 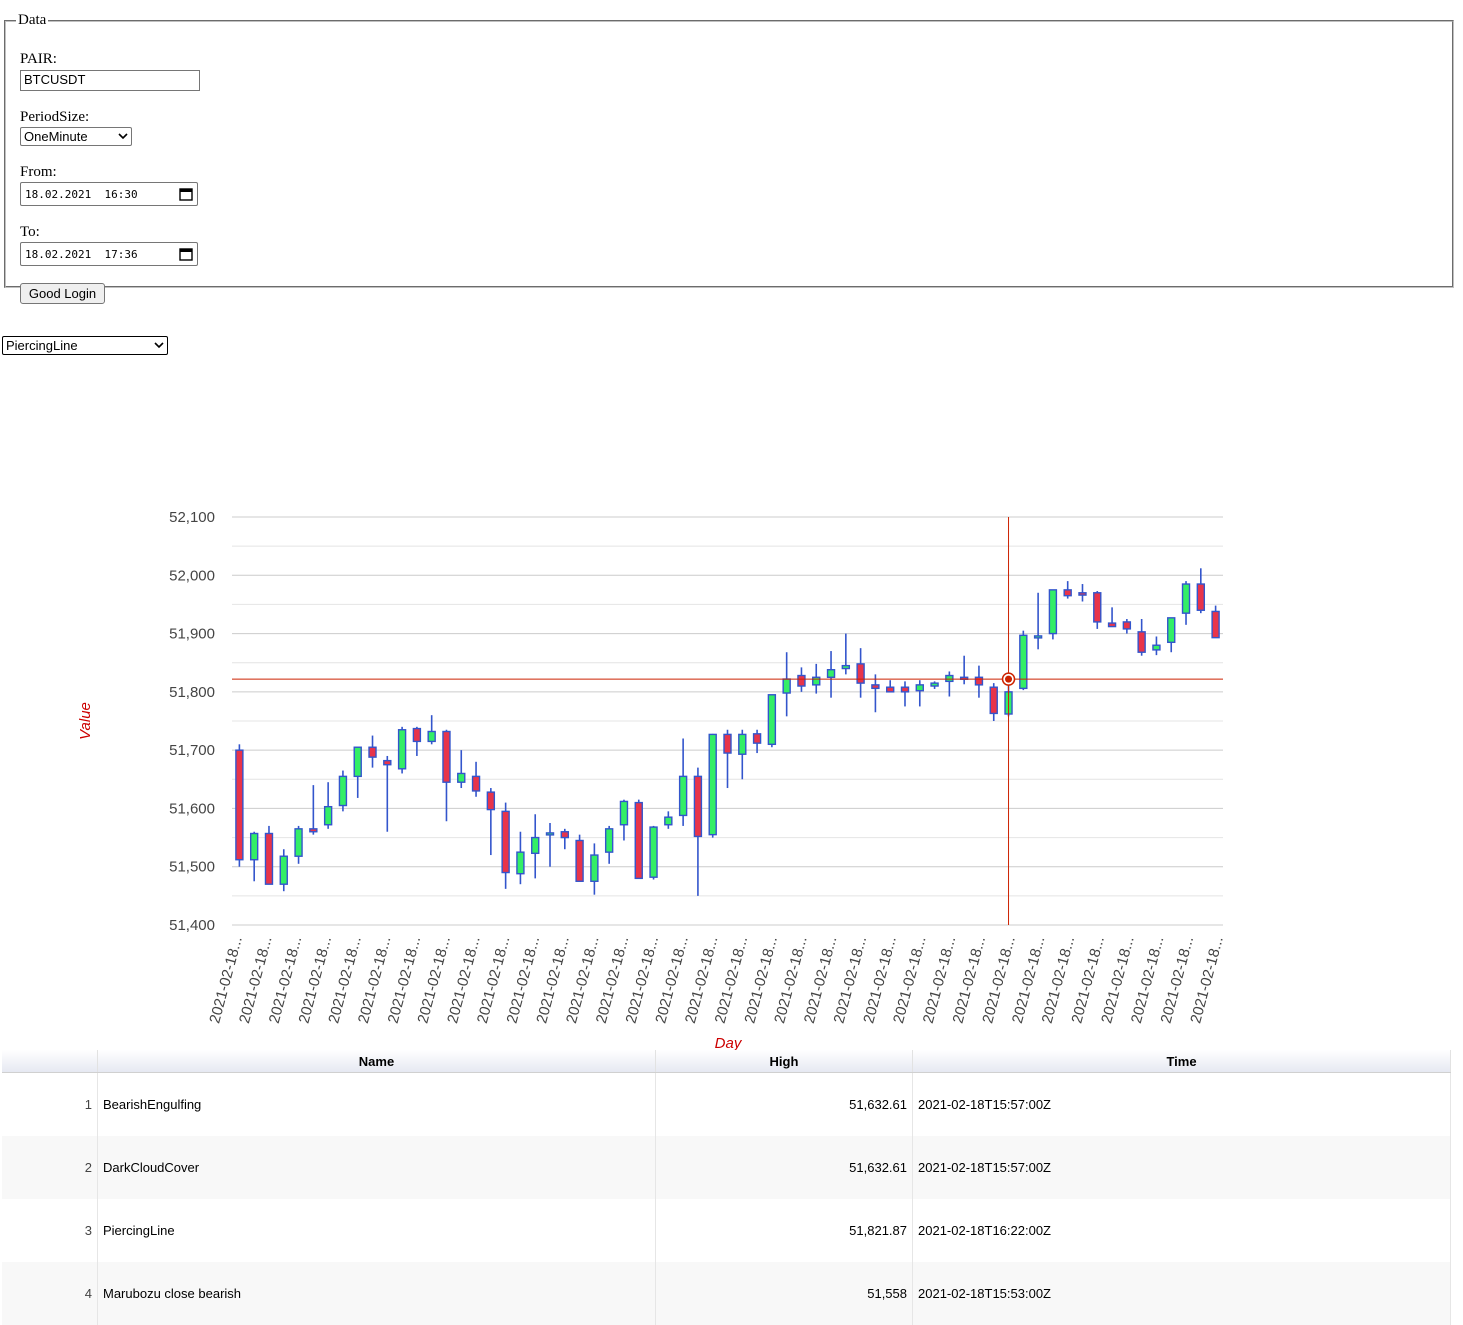 What do you see at coordinates (81, 194) in the screenshot?
I see `from-datetime-value: 18.02.2021 16:30` at bounding box center [81, 194].